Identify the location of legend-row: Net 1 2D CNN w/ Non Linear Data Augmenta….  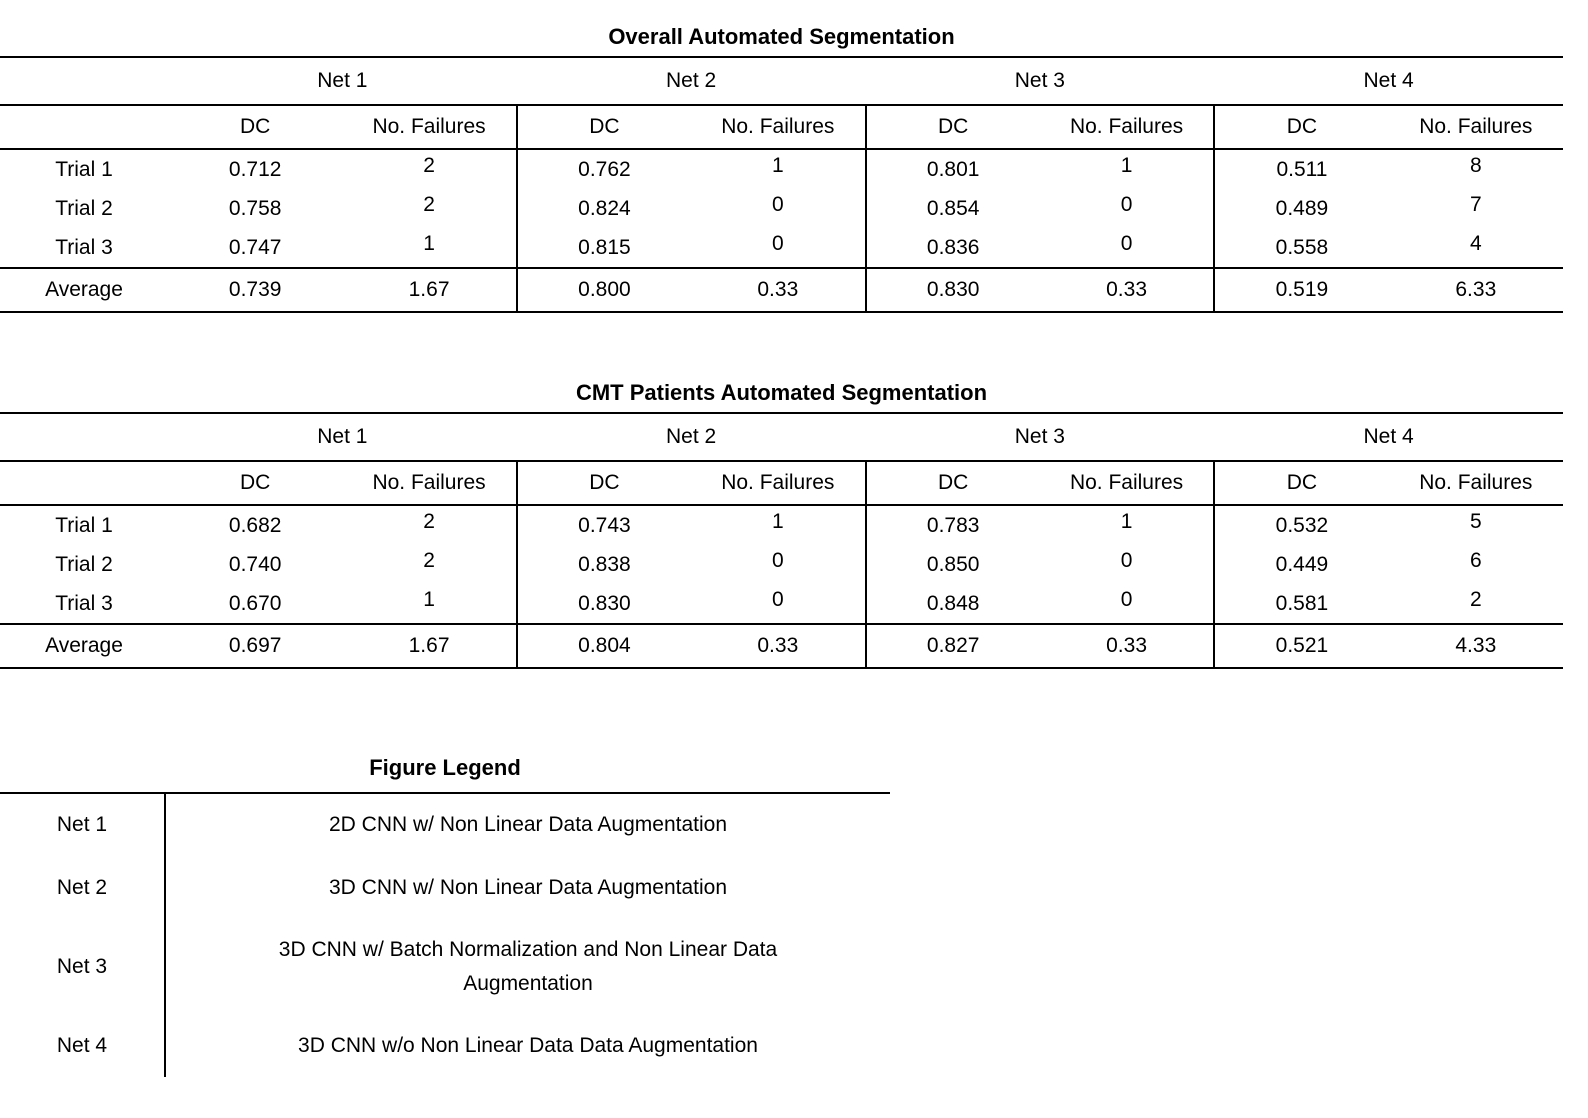
(445, 824).